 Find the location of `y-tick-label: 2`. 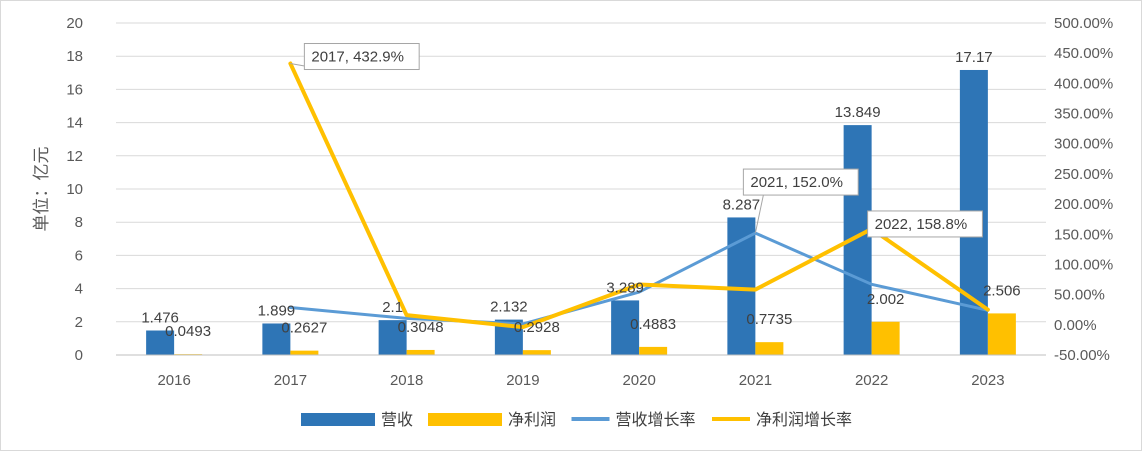

y-tick-label: 2 is located at coordinates (79, 322).